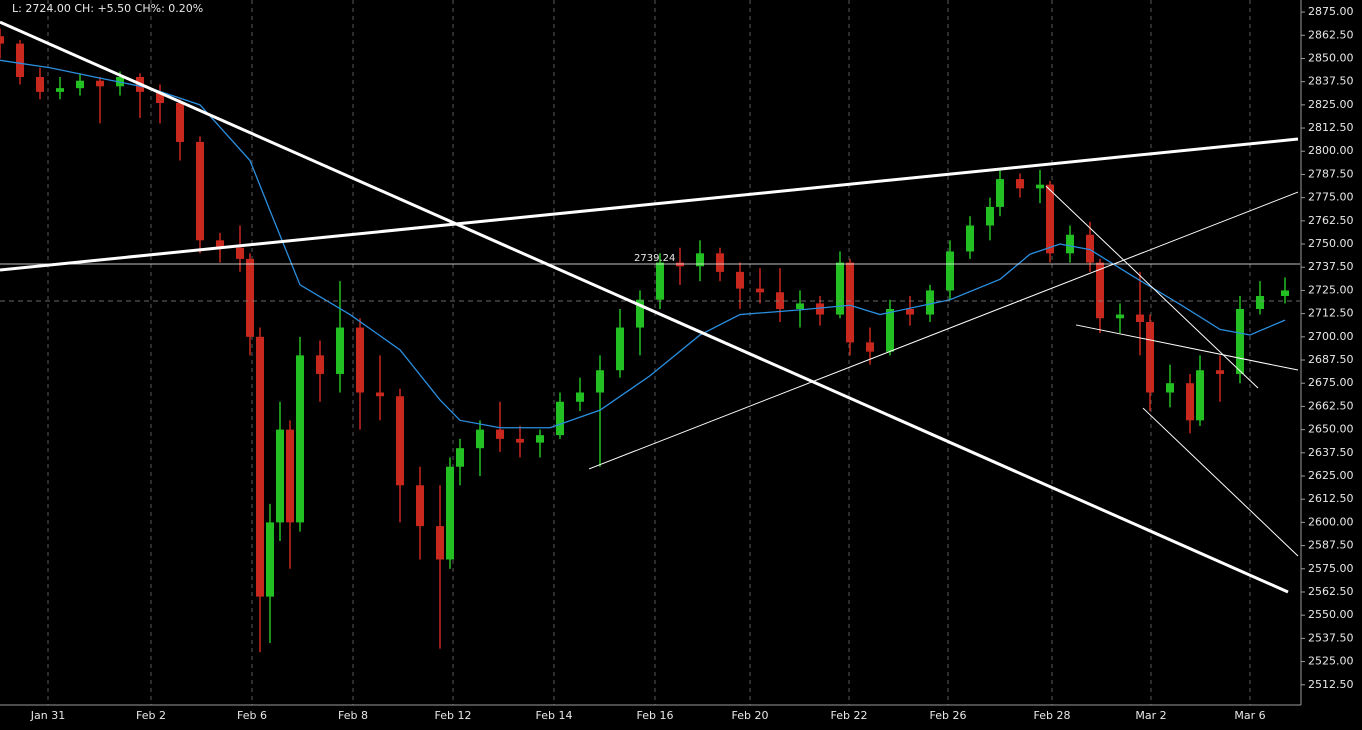 This screenshot has width=1362, height=730. I want to click on y-tick-label: 2862.50, so click(1331, 34).